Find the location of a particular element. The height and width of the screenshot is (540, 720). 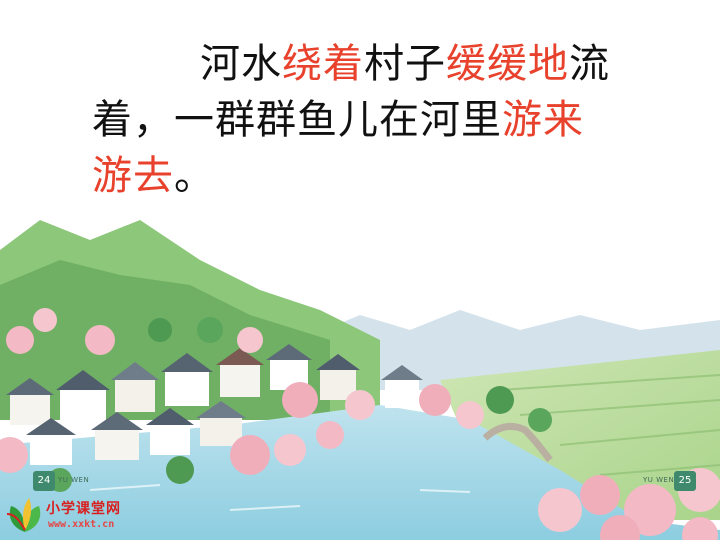

watermark-logo: 小学课堂网 www.xxkt.cn is located at coordinates (75, 516).